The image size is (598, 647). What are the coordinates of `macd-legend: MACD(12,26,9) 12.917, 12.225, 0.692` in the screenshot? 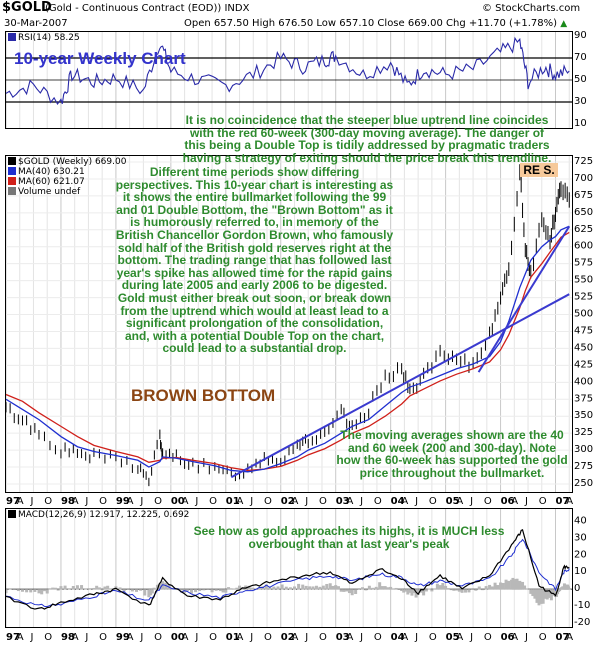 It's located at (98, 515).